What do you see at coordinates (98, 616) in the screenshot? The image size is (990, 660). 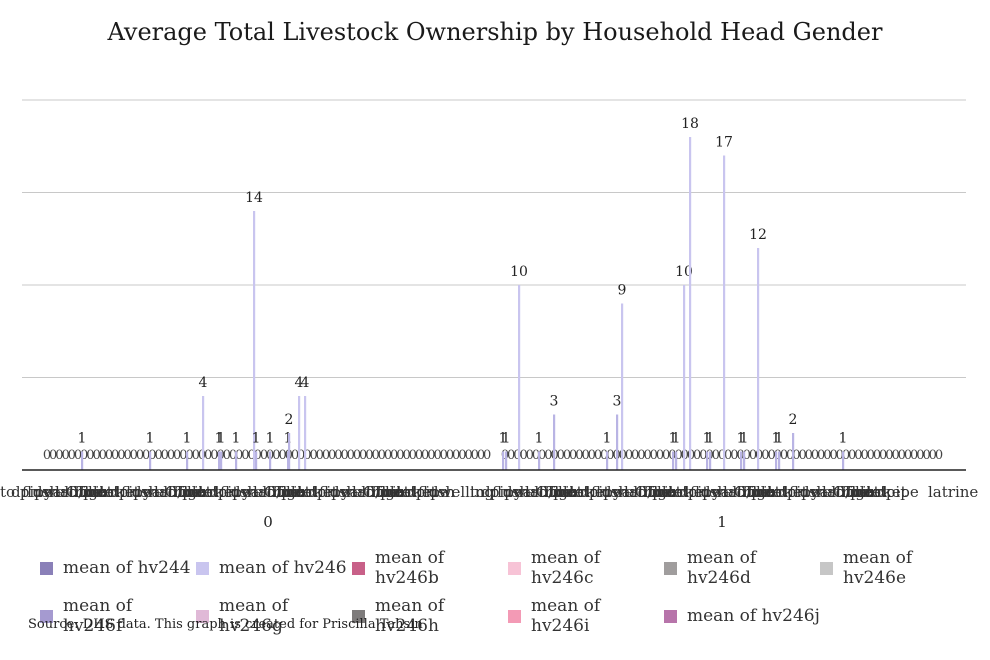 I see `legend-label: mean of hv246f` at bounding box center [98, 616].